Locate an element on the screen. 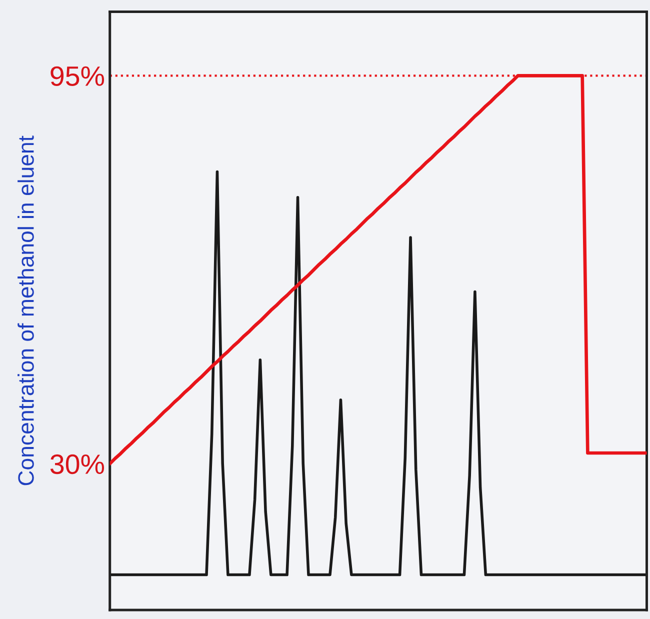 Image resolution: width=650 pixels, height=619 pixels. y-axis-title: Concentration of methanol in eluent is located at coordinates (26, 311).